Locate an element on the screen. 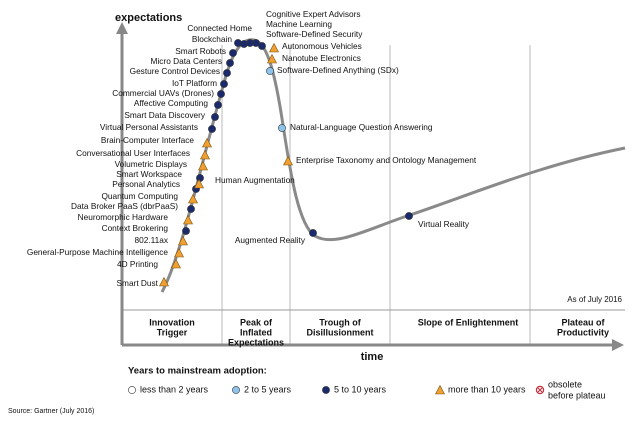 The height and width of the screenshot is (426, 640). node-label: Cognitive Expert Advisors is located at coordinates (313, 14).